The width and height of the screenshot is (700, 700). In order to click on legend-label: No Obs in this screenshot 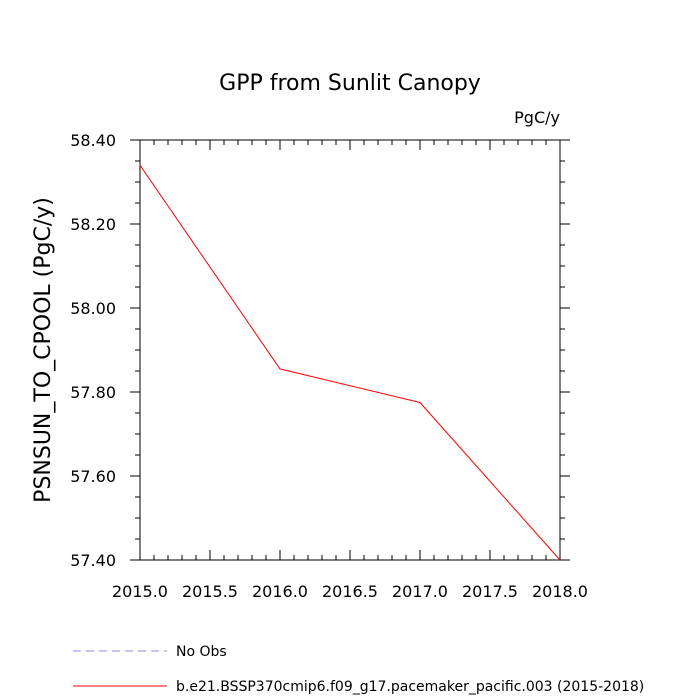, I will do `click(201, 652)`.